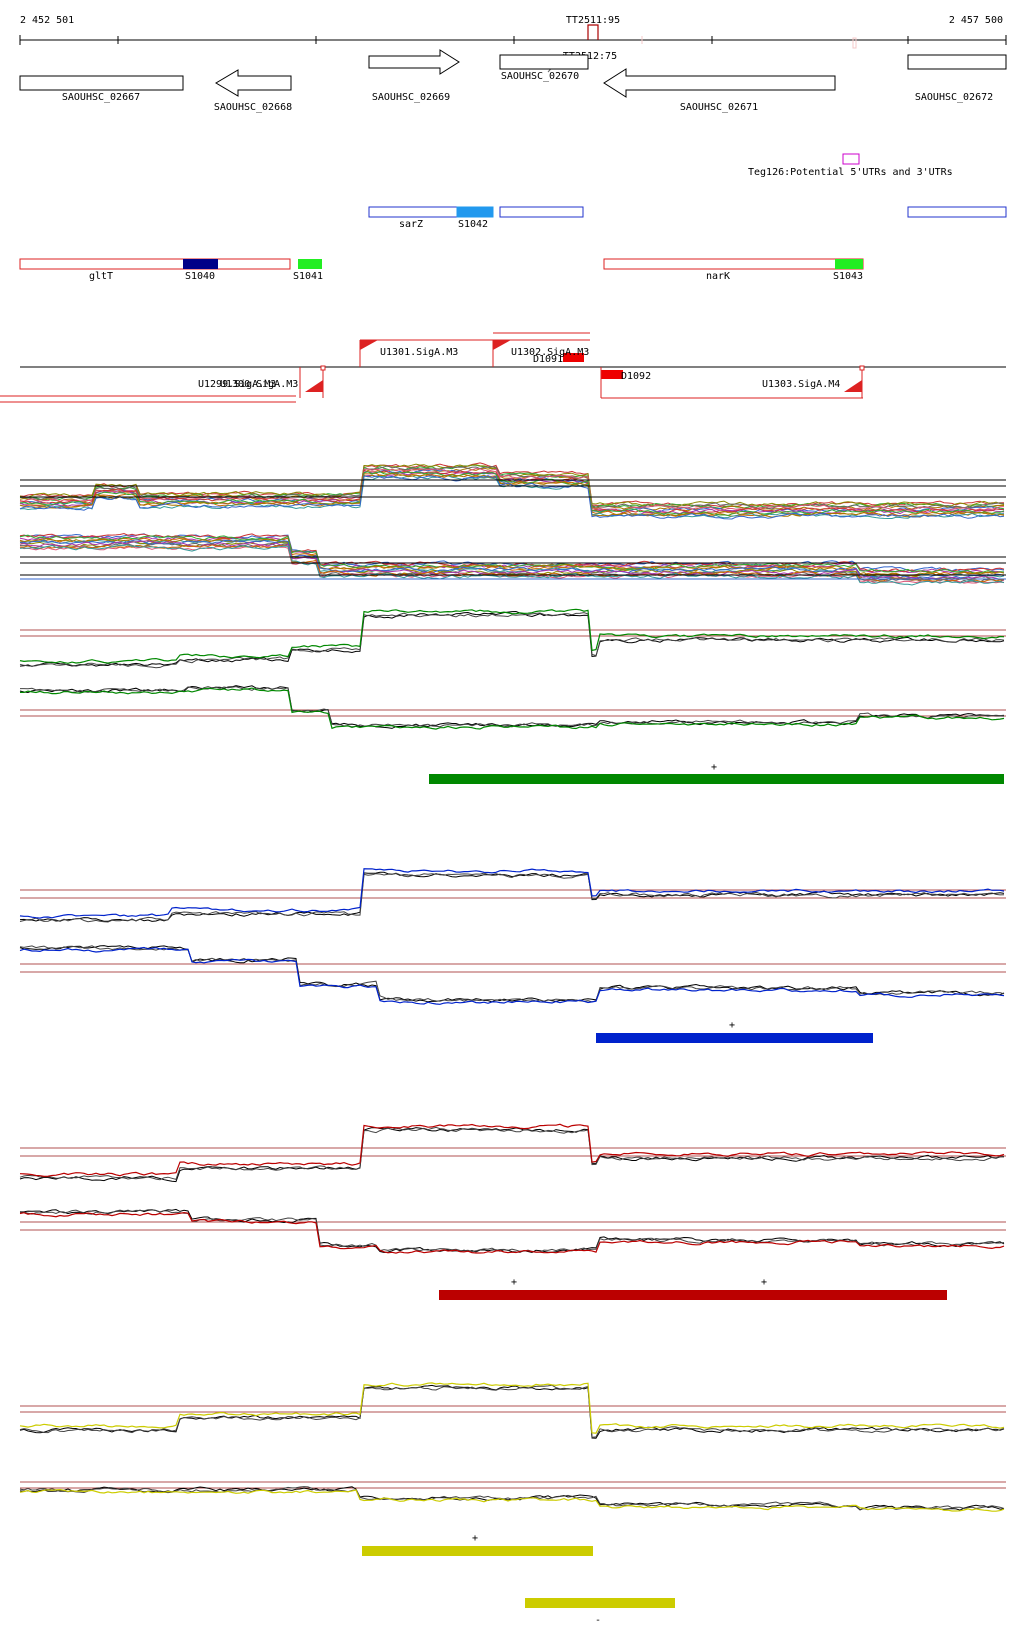 Image resolution: width=1024 pixels, height=1640 pixels. I want to click on feature-S1040, so click(200, 264).